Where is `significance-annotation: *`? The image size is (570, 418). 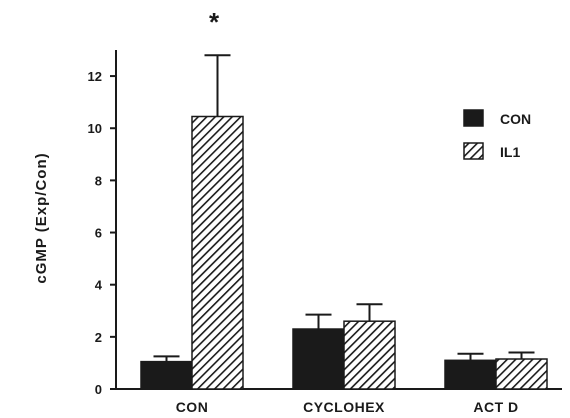
significance-annotation: * is located at coordinates (214, 22).